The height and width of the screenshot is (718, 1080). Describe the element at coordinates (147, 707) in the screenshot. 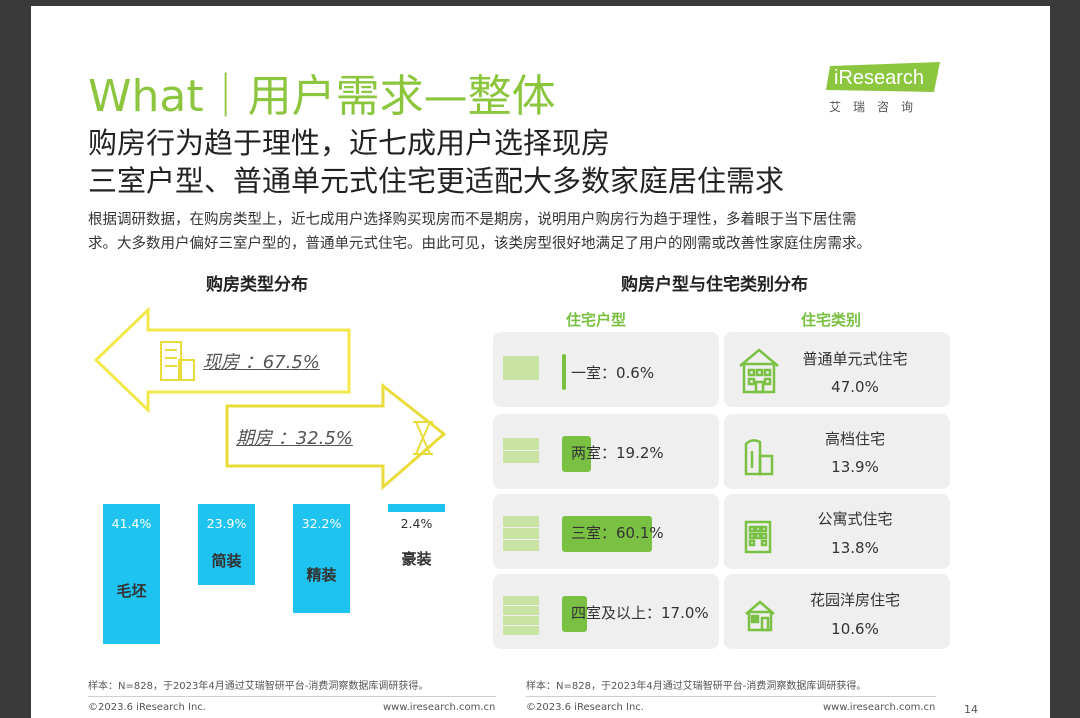

I see `footer-copyright-left: ©2023.6 iResearch Inc.` at that location.